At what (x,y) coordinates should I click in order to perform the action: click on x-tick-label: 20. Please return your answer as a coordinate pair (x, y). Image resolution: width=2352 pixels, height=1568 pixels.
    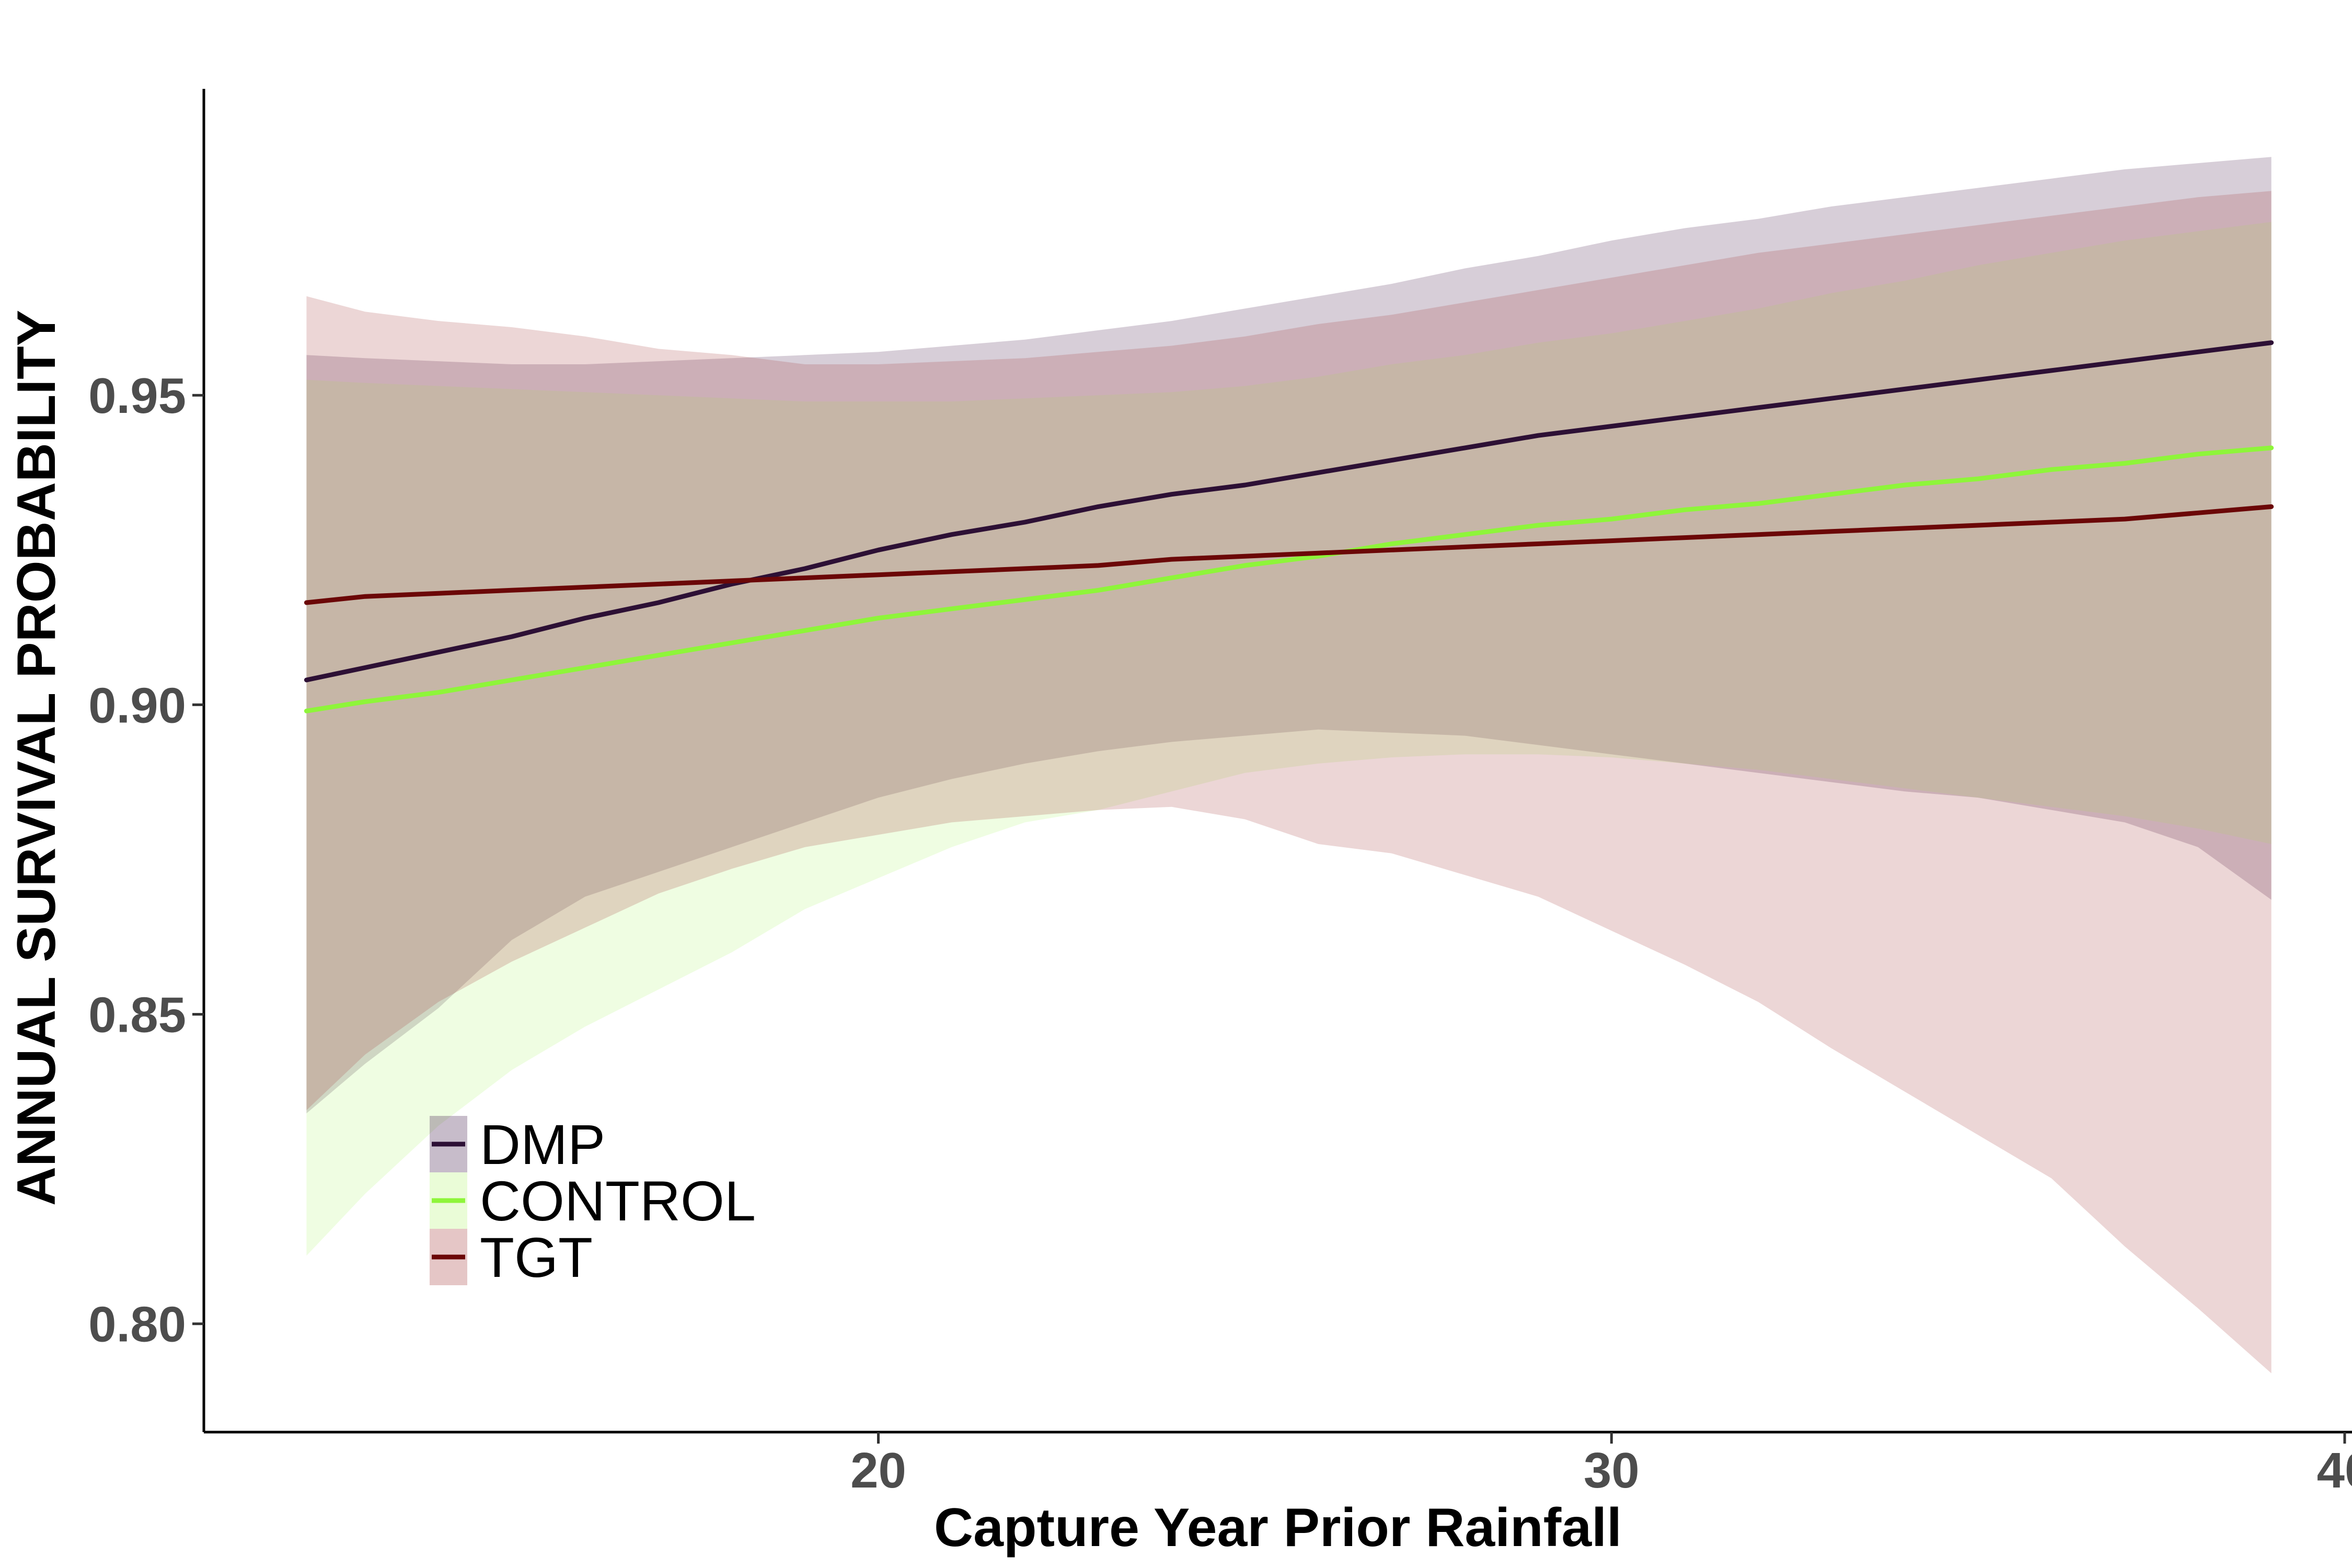
    Looking at the image, I should click on (878, 1470).